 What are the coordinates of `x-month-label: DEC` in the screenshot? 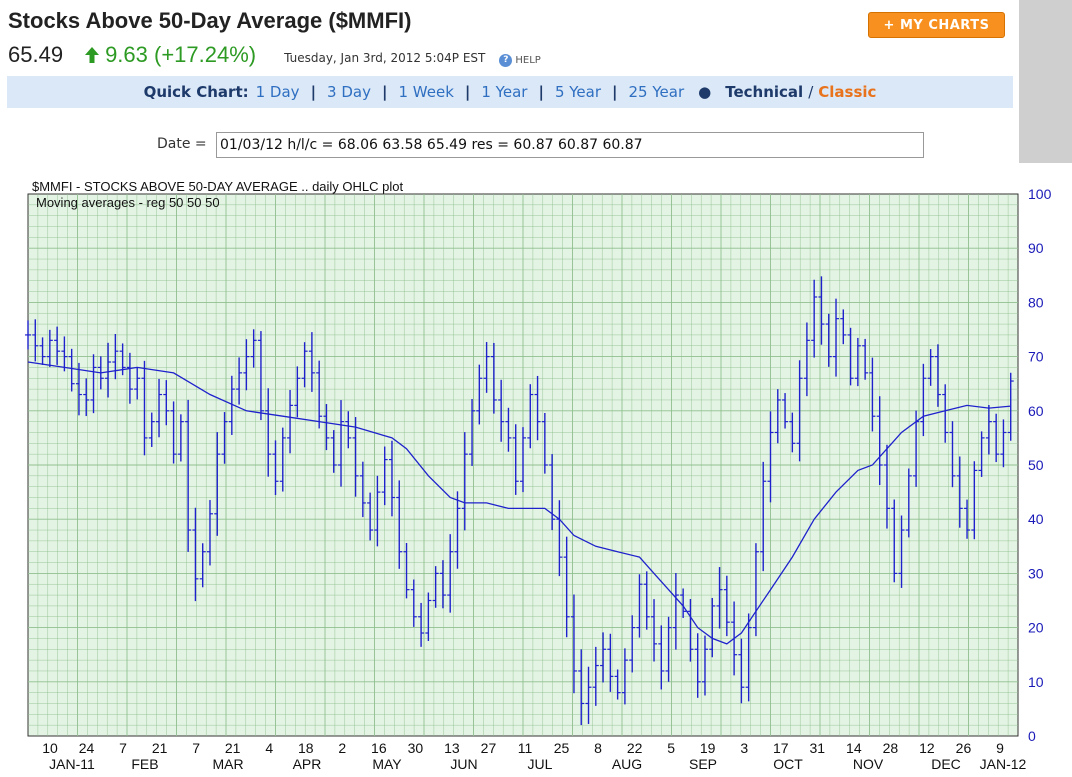 It's located at (946, 764).